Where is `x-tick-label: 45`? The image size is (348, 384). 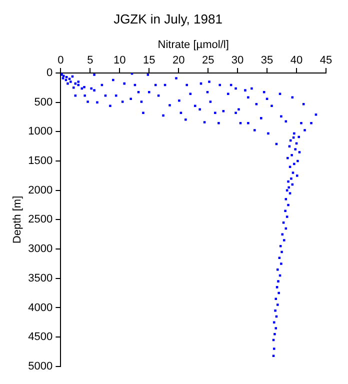 x-tick-label: 45 is located at coordinates (326, 60).